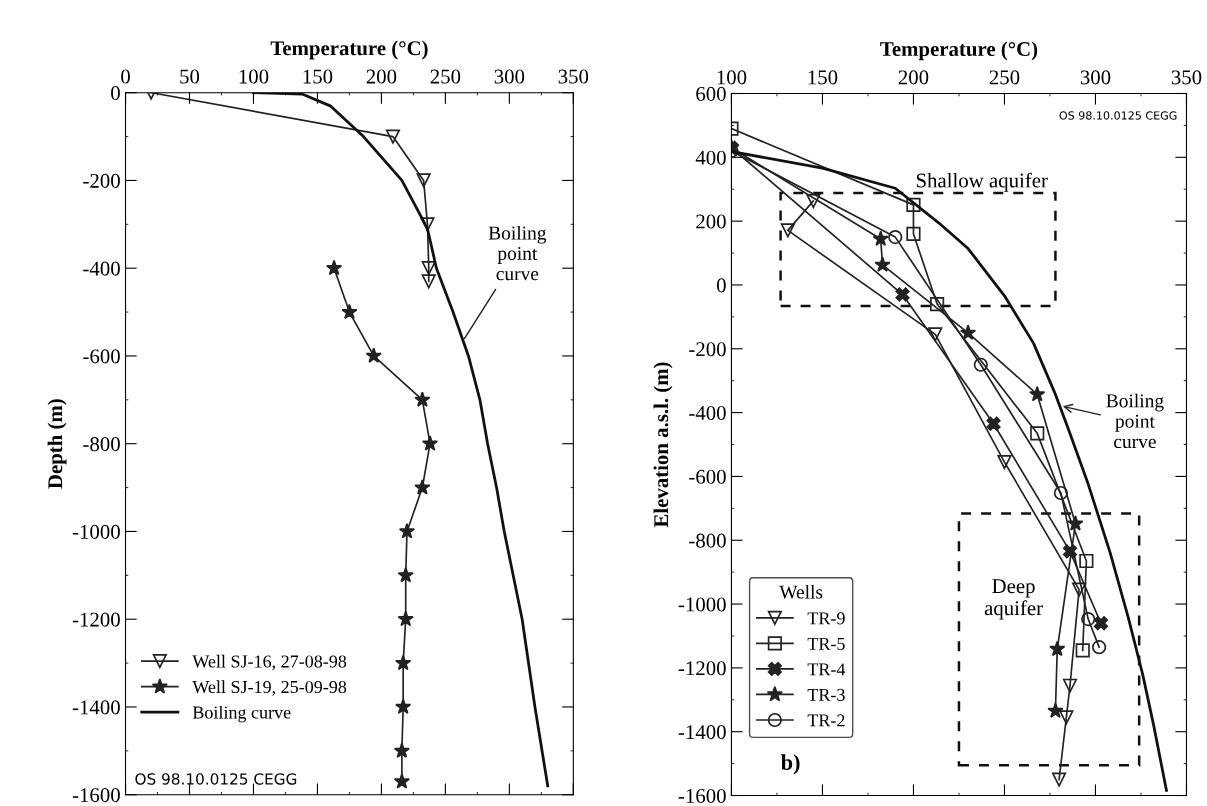 The width and height of the screenshot is (1207, 806). I want to click on annotation: Shallow aquifer, so click(982, 182).